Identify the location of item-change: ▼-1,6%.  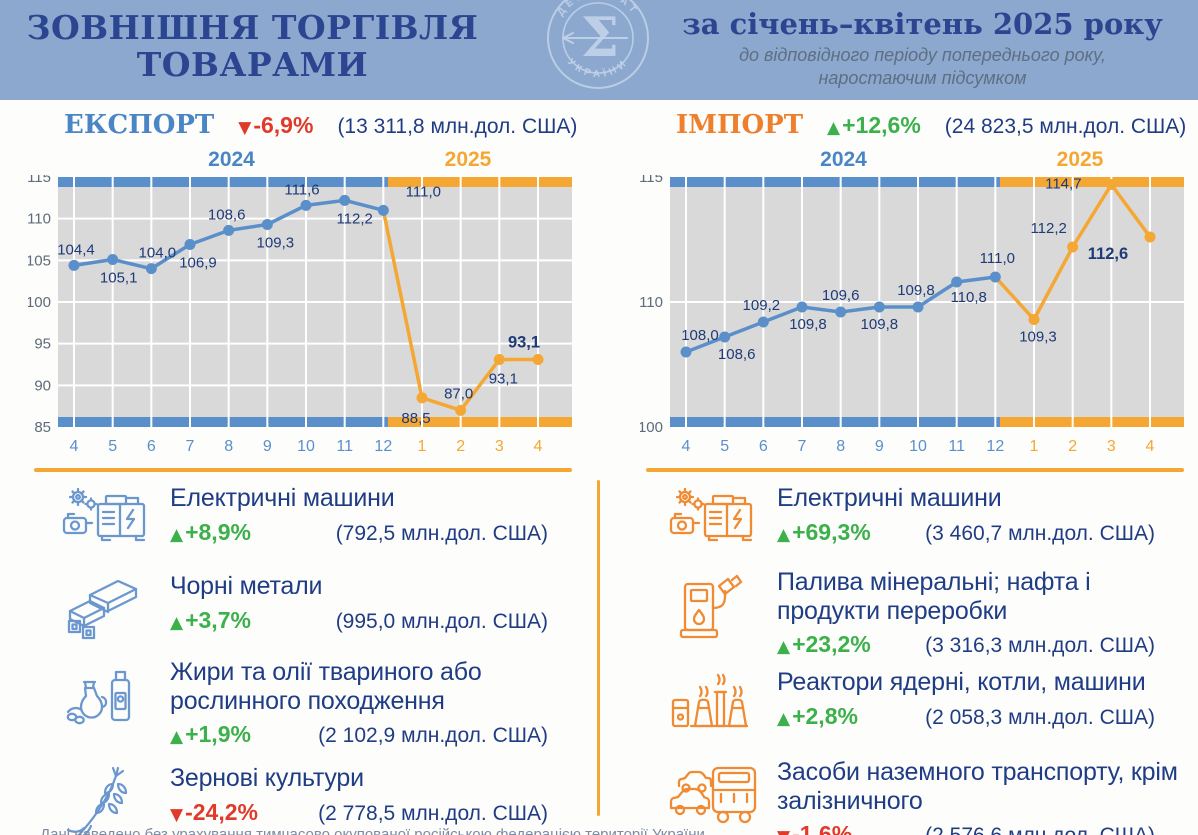
(814, 828).